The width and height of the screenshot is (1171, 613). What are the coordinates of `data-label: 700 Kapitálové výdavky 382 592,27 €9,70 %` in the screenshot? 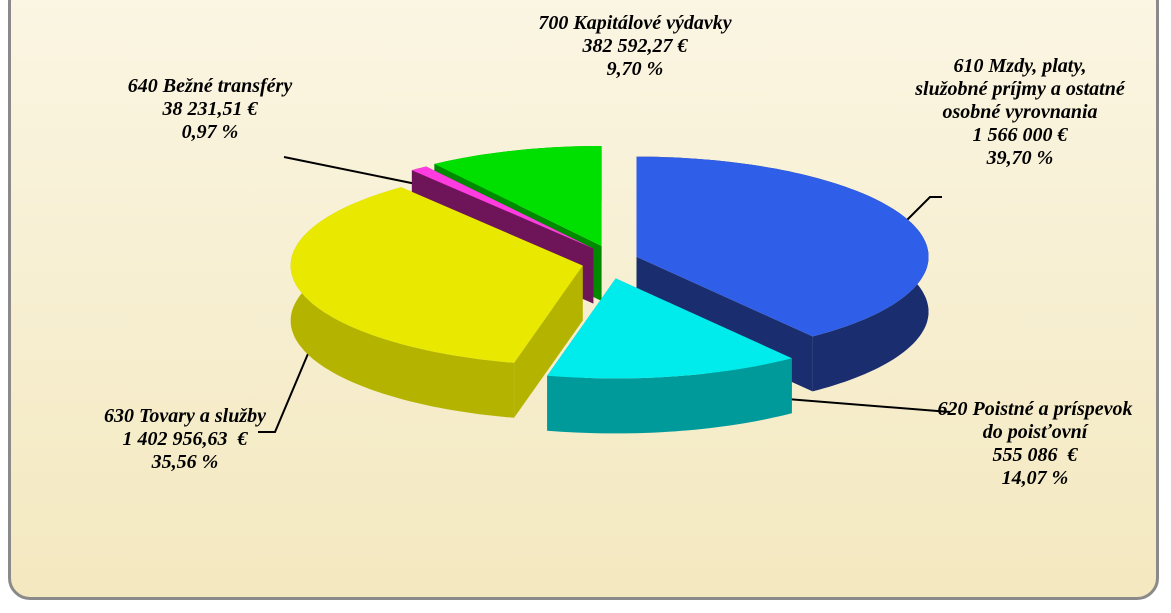 It's located at (635, 46).